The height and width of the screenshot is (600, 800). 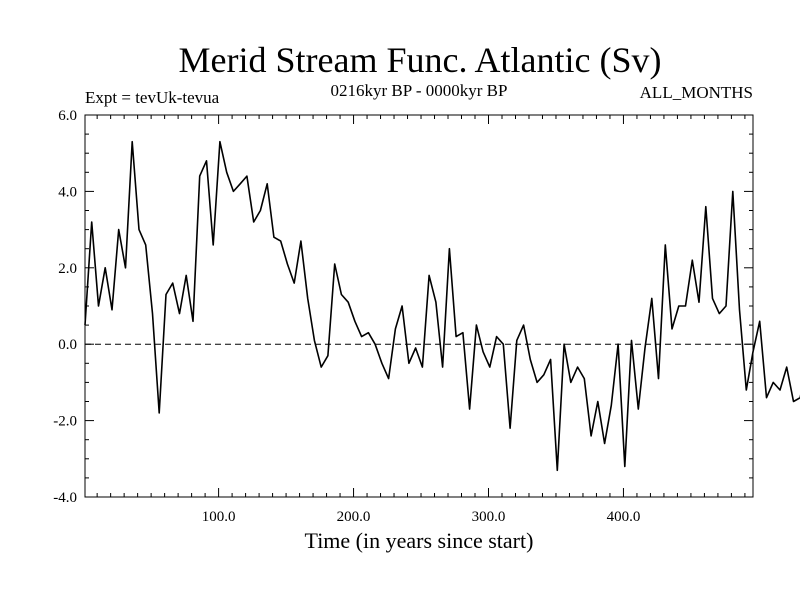 What do you see at coordinates (489, 517) in the screenshot?
I see `x-tick-label: 300.0` at bounding box center [489, 517].